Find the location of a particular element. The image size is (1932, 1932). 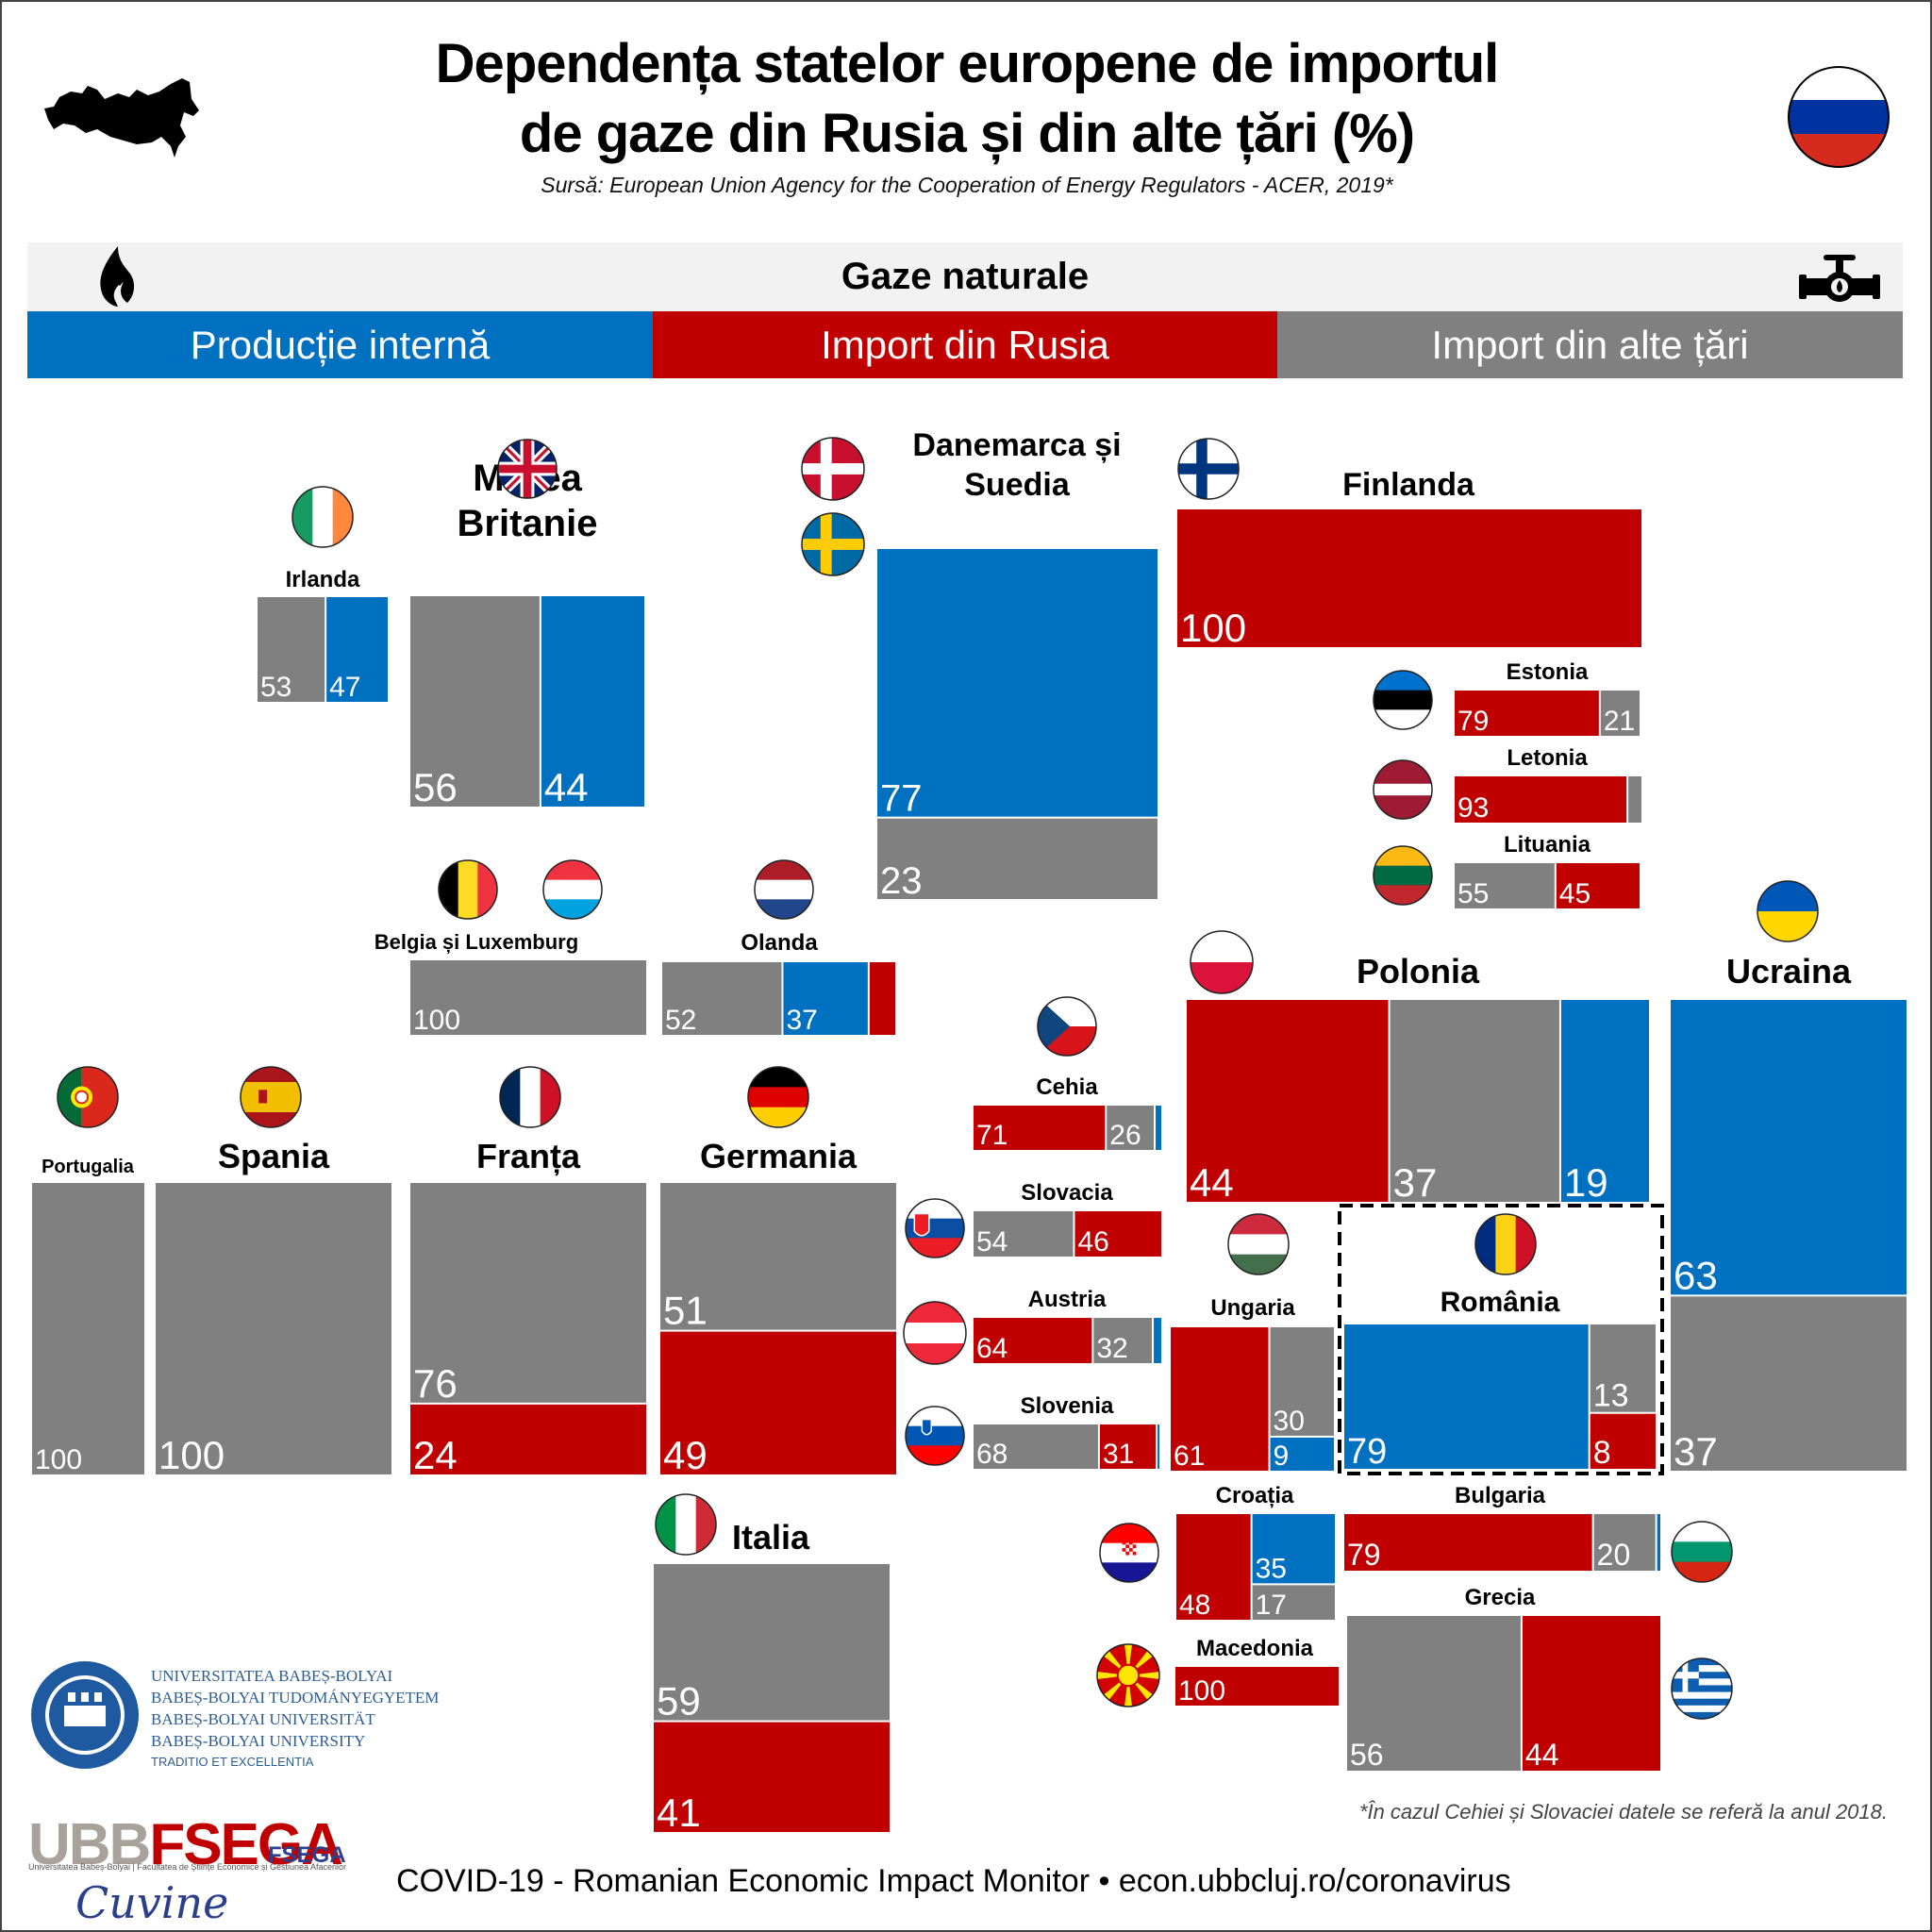

country-name: Portugalia is located at coordinates (88, 1167).